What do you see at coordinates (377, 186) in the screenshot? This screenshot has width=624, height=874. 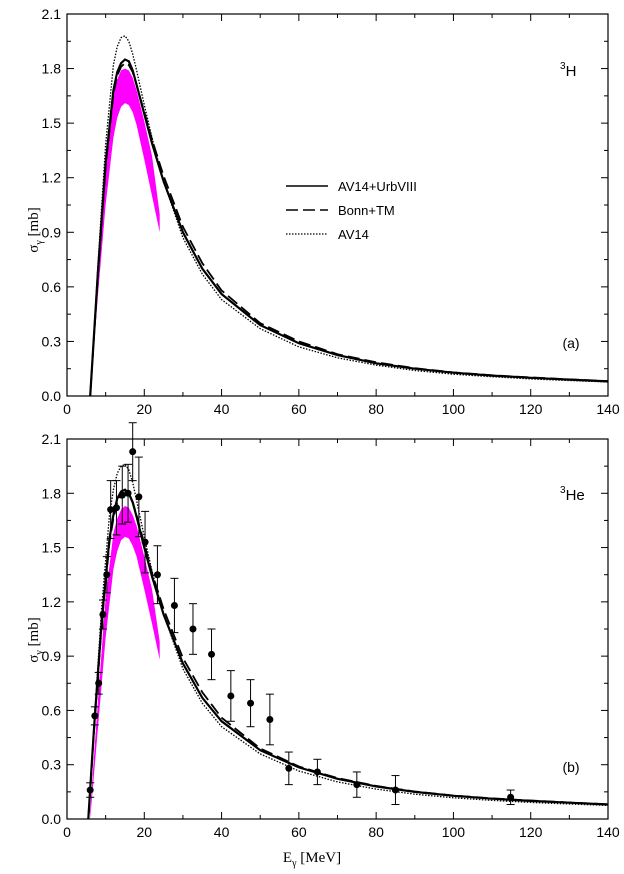 I see `legend-label-solid: AV14+UrbVIII` at bounding box center [377, 186].